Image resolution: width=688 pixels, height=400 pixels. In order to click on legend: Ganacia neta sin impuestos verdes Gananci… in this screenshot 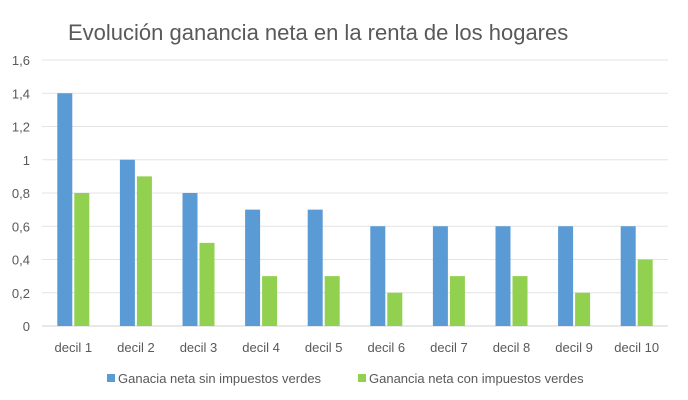, I will do `click(345, 378)`.